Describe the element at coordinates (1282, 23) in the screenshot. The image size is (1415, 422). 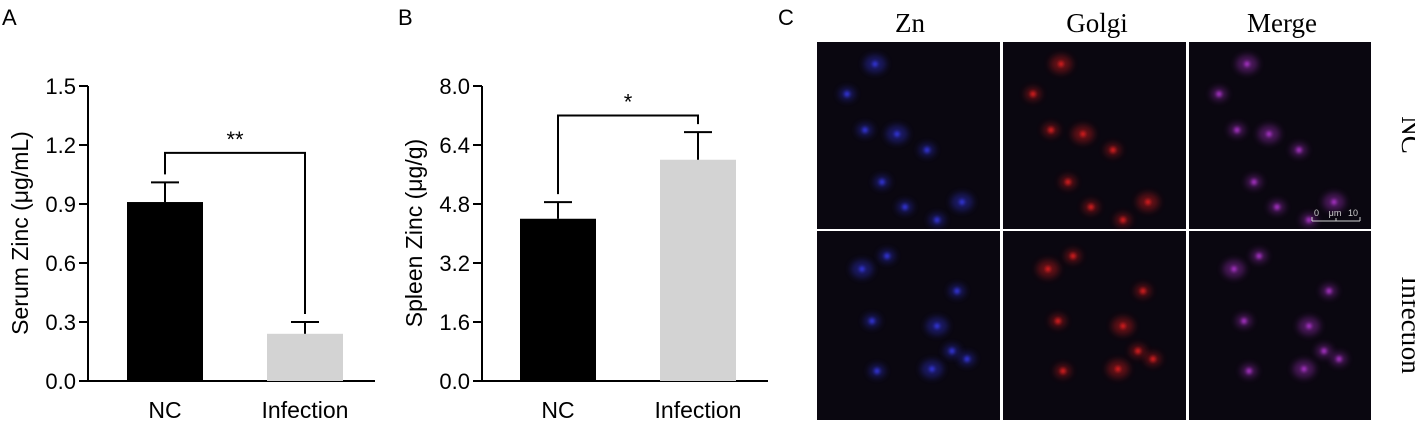
I see `column-header-merge: Merge` at that location.